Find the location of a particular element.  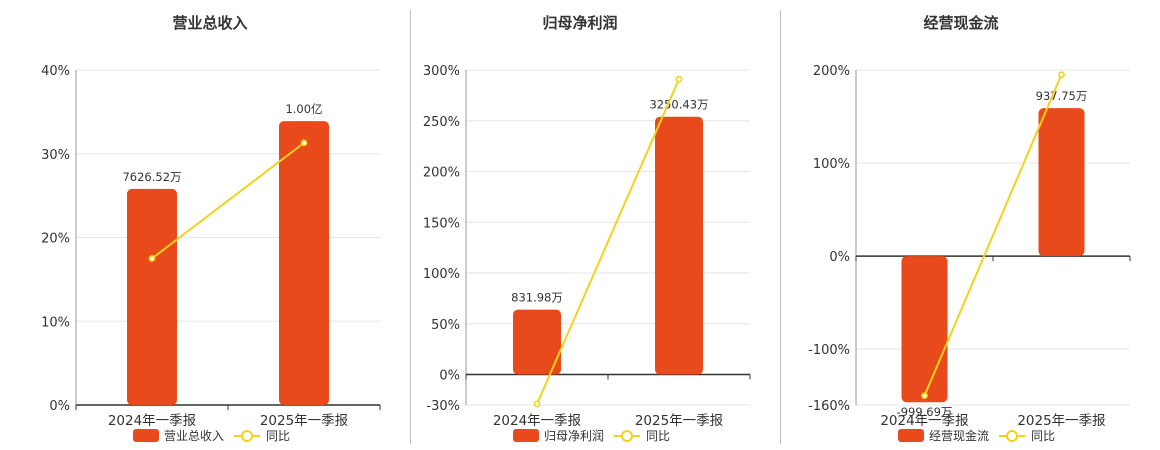

bar-value-label: 831.98万 is located at coordinates (537, 298).